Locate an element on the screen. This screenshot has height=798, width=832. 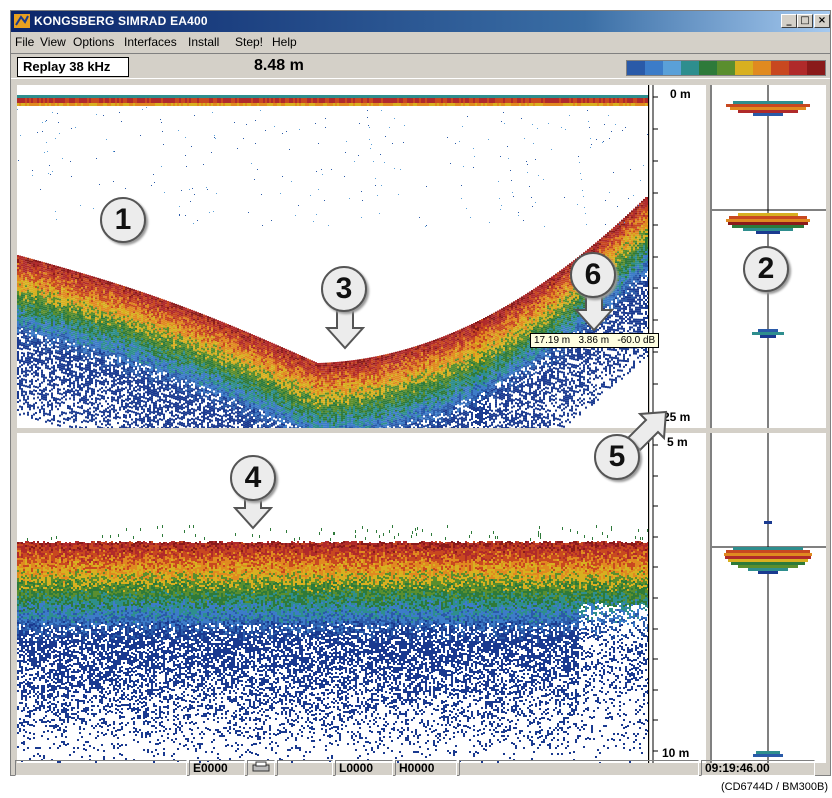
menu-options: Options is located at coordinates (93, 42).